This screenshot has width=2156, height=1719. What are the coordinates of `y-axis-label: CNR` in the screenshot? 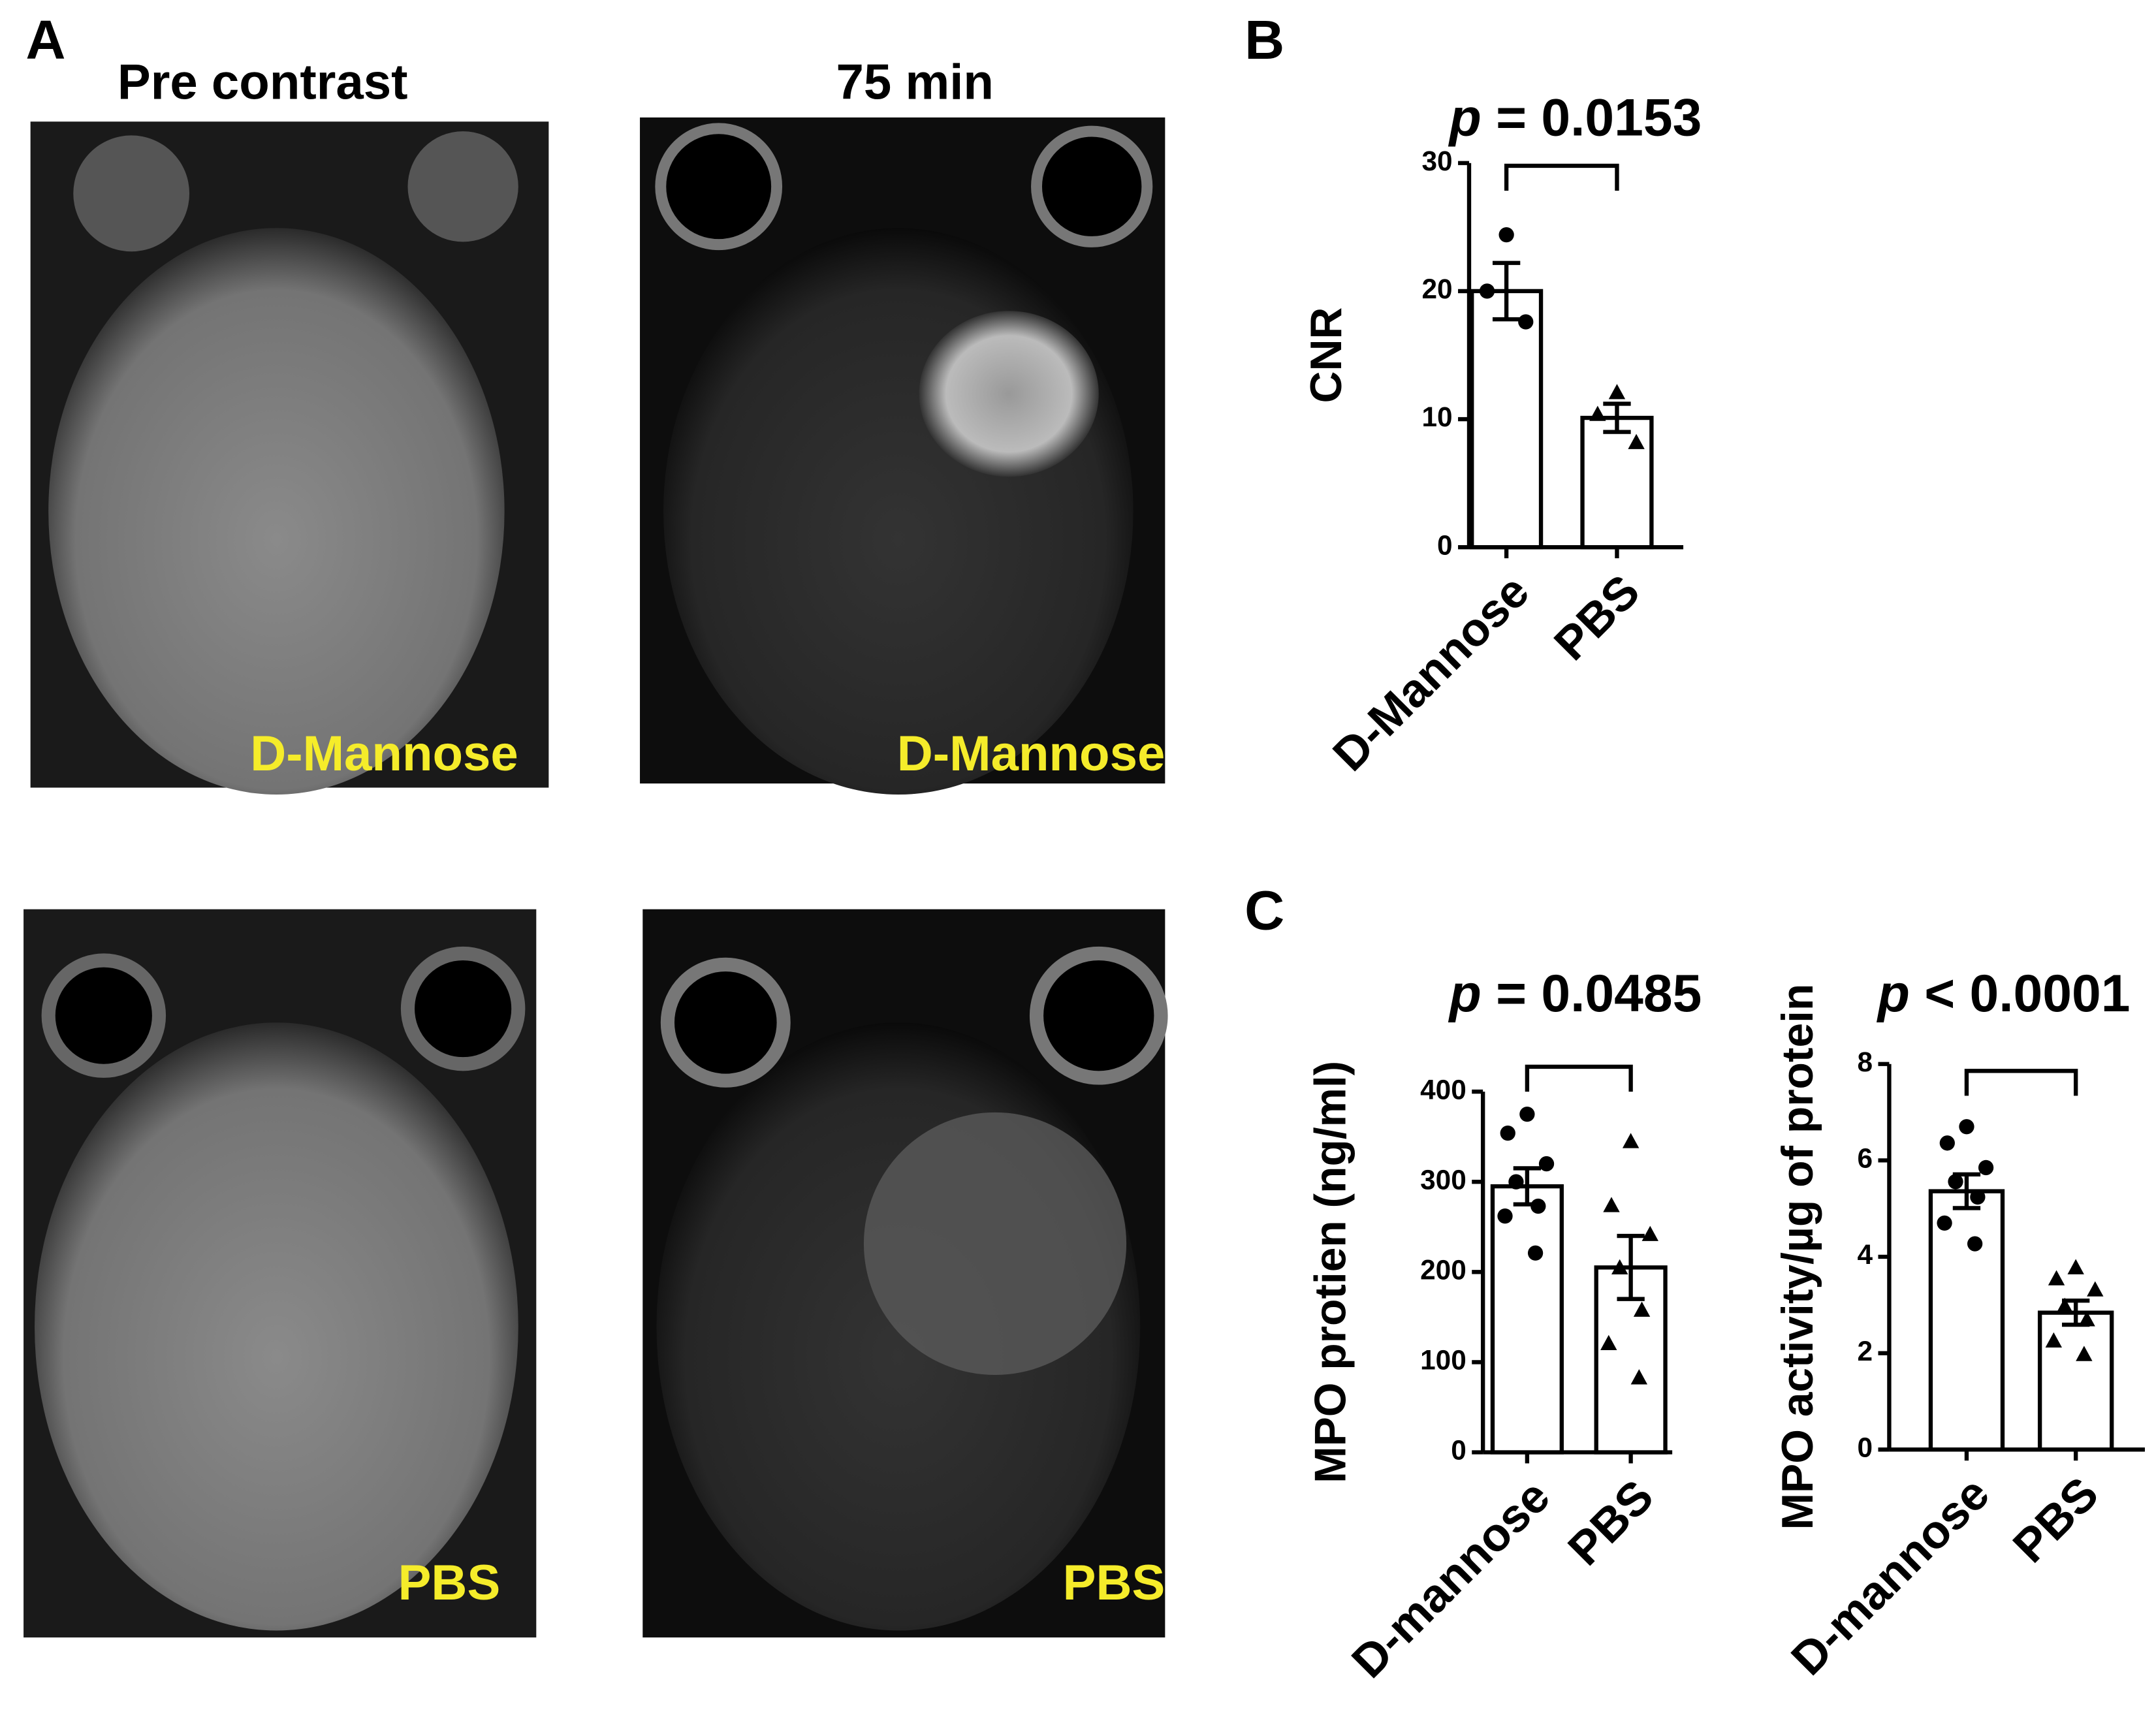 It's located at (1326, 355).